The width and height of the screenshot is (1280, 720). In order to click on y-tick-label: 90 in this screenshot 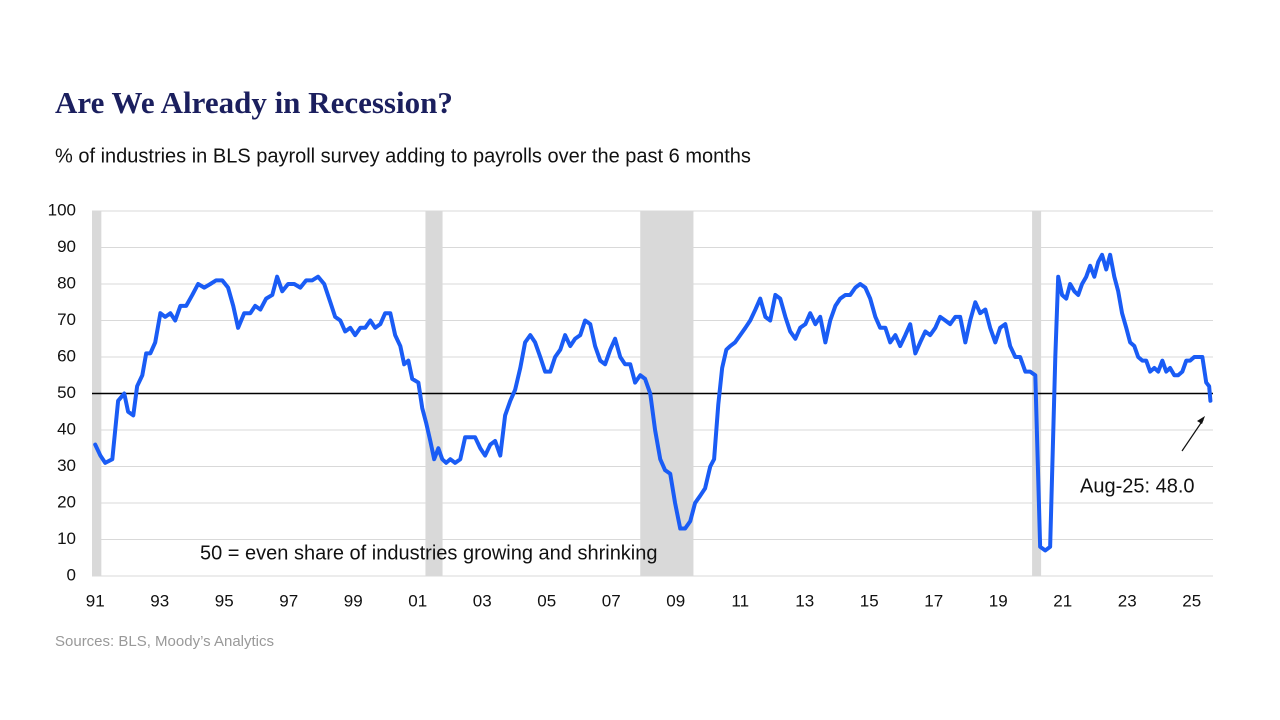, I will do `click(66, 246)`.